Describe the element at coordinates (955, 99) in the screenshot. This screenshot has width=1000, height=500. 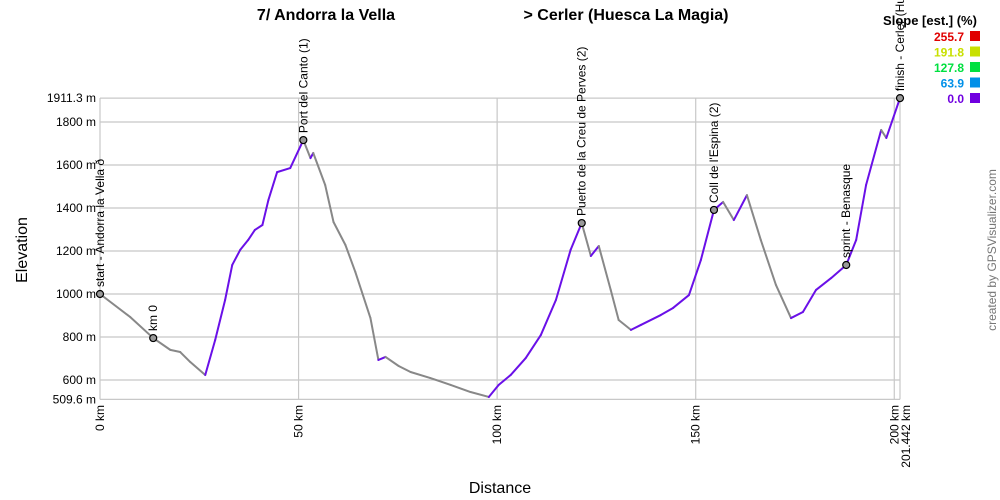
I see `legend-label: 0.0` at that location.